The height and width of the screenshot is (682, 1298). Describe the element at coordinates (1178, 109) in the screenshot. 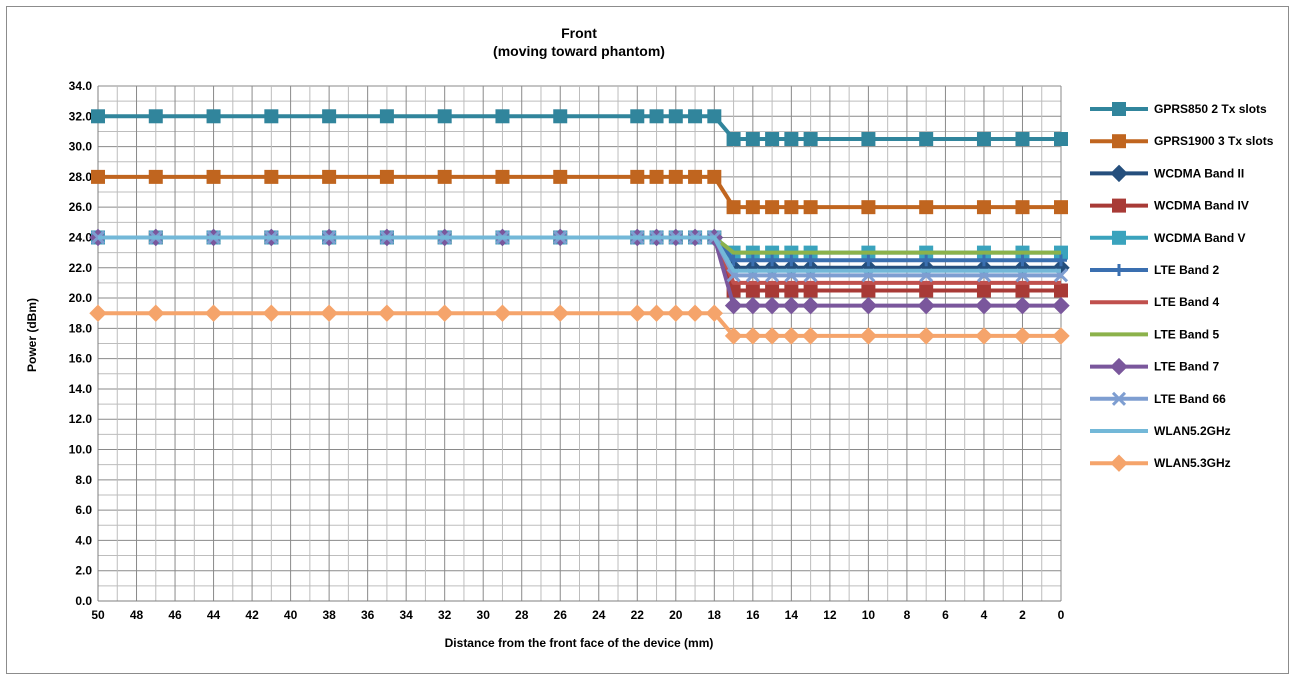

I see `legend-item: GPRS850 2 Tx slots` at that location.